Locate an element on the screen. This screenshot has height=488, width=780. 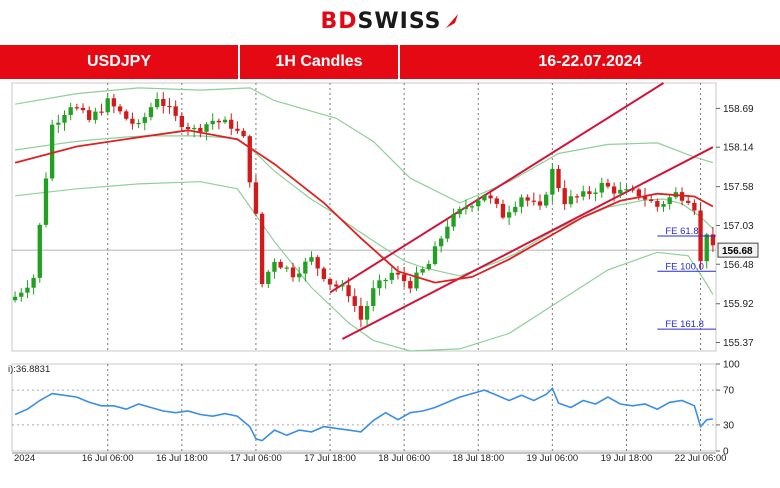
x-tick-label: 19 Jul 06:00 is located at coordinates (552, 458).